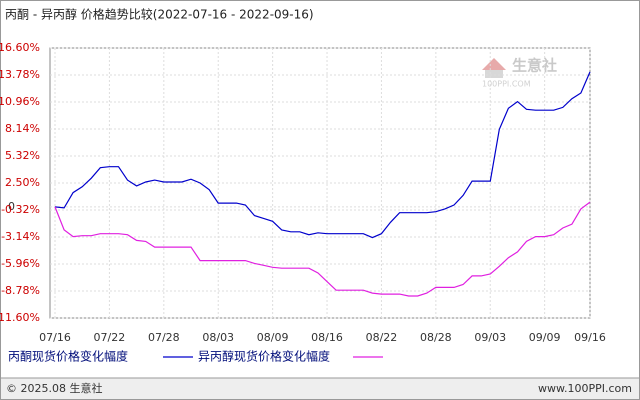 This screenshot has width=640, height=400. Describe the element at coordinates (159, 14) in the screenshot. I see `chart-title: 丙酮 - 异丙醇 价格趋势比较(2022-07-16 - 2022-09-16)` at that location.